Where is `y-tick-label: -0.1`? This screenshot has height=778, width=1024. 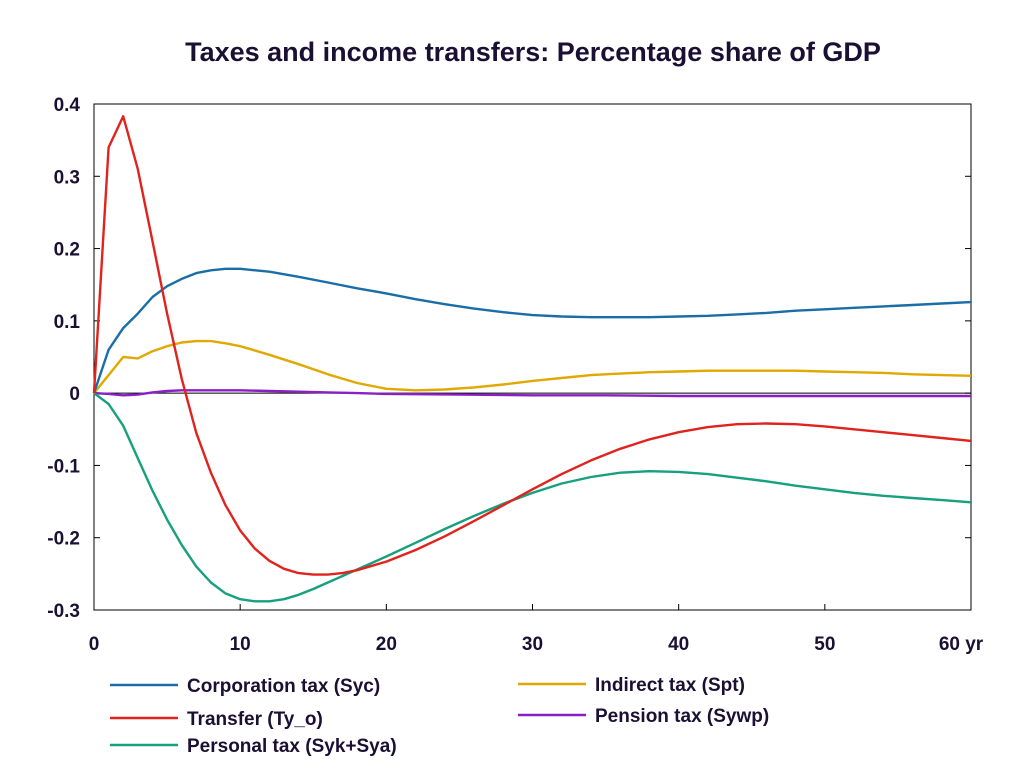 y-tick-label: -0.1 is located at coordinates (63, 466).